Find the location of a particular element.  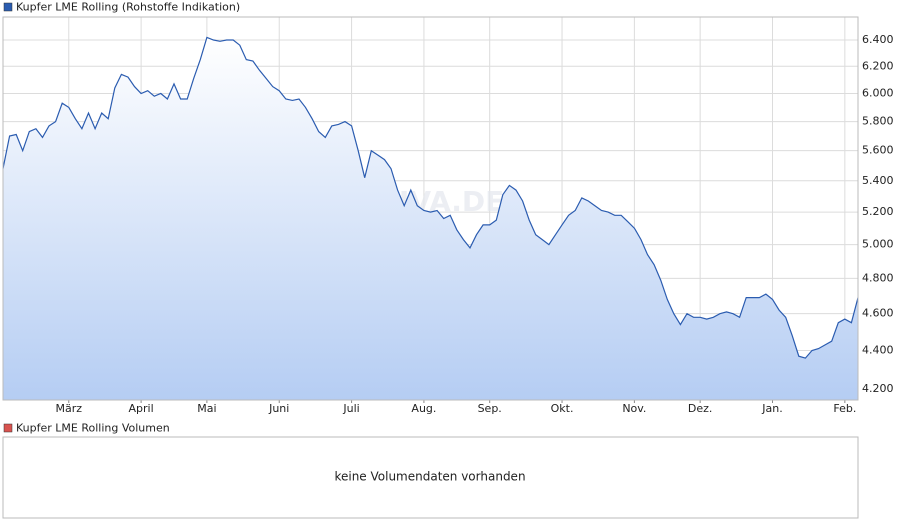

y-tick-label: 4.200 is located at coordinates (878, 388).